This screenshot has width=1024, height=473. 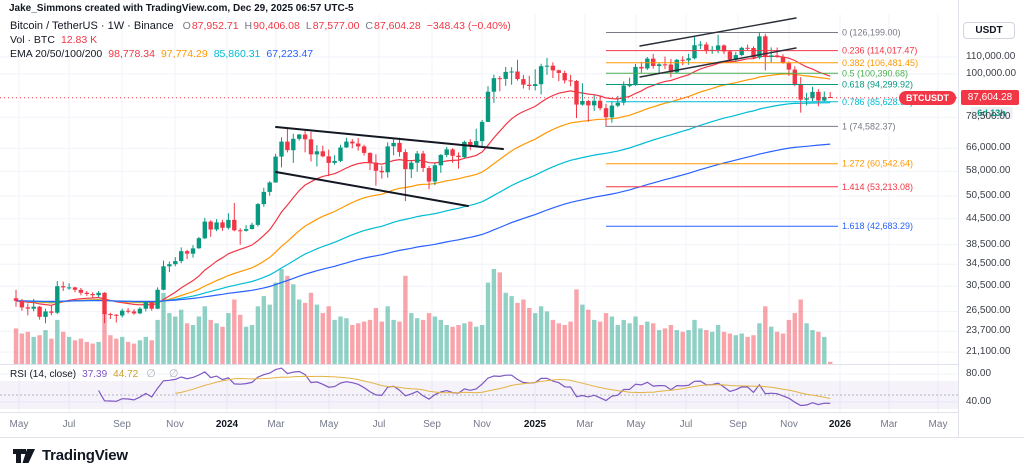 I want to click on rsi-ma-line, so click(x=503, y=387).